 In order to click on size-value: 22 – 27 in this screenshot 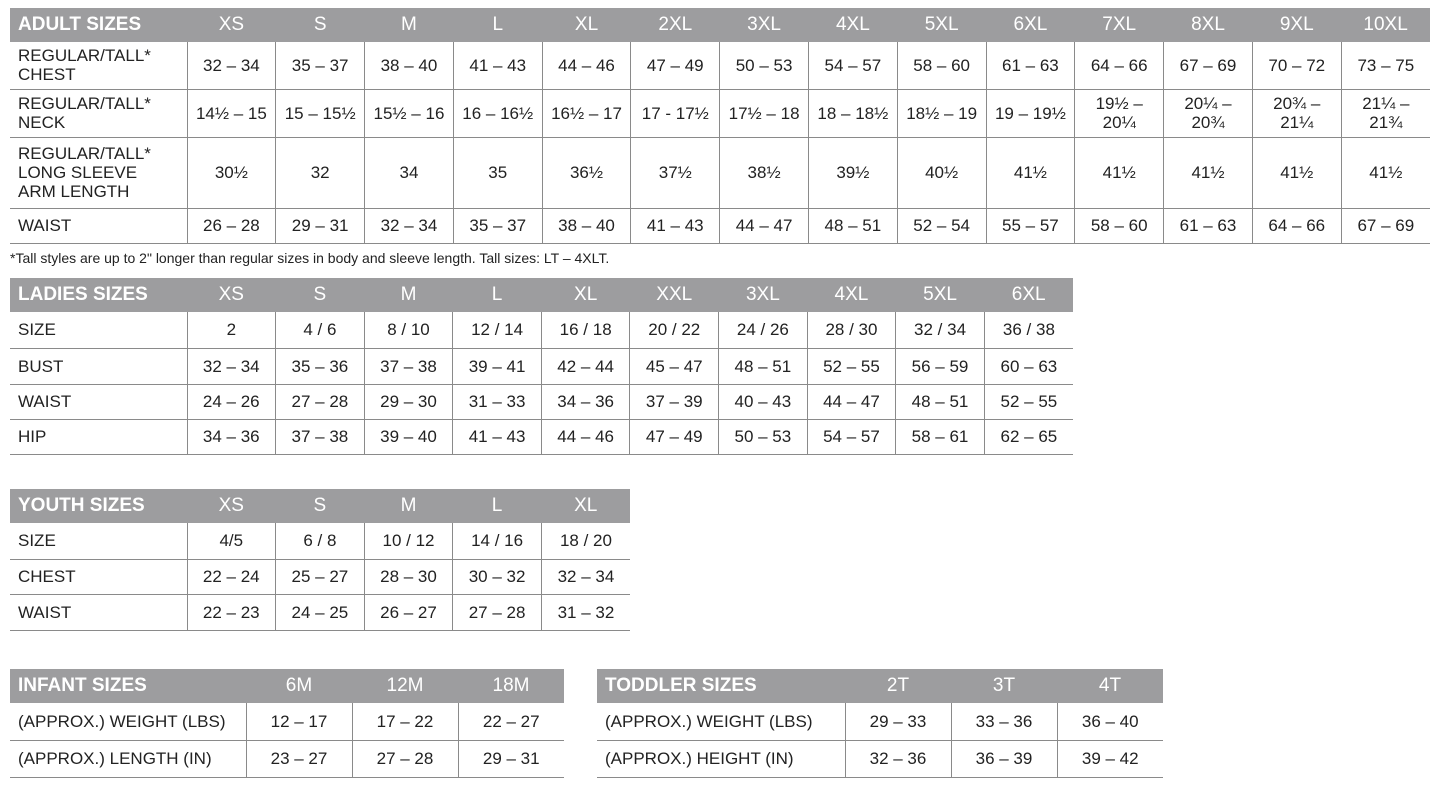, I will do `click(510, 722)`.